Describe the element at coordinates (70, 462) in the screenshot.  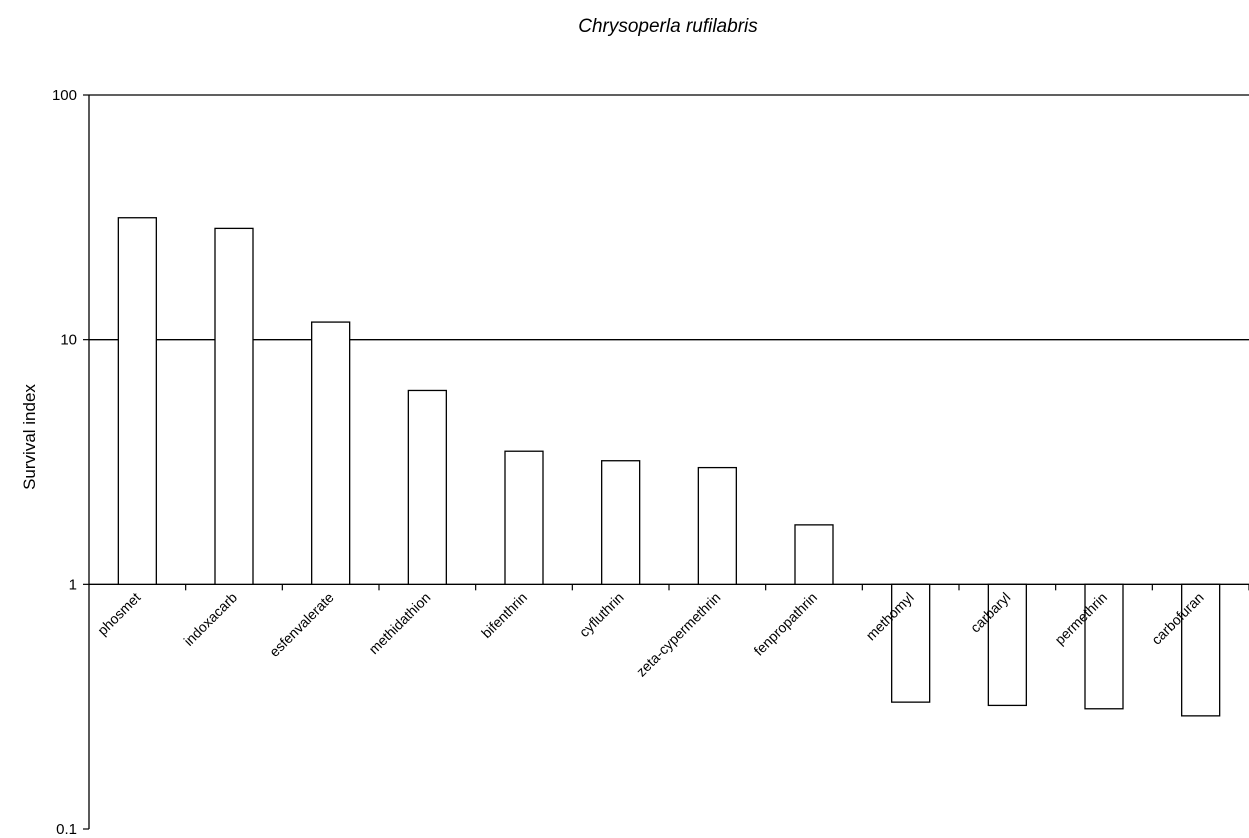
I see `y-axis-ticks: 0.1 1 10 100` at that location.